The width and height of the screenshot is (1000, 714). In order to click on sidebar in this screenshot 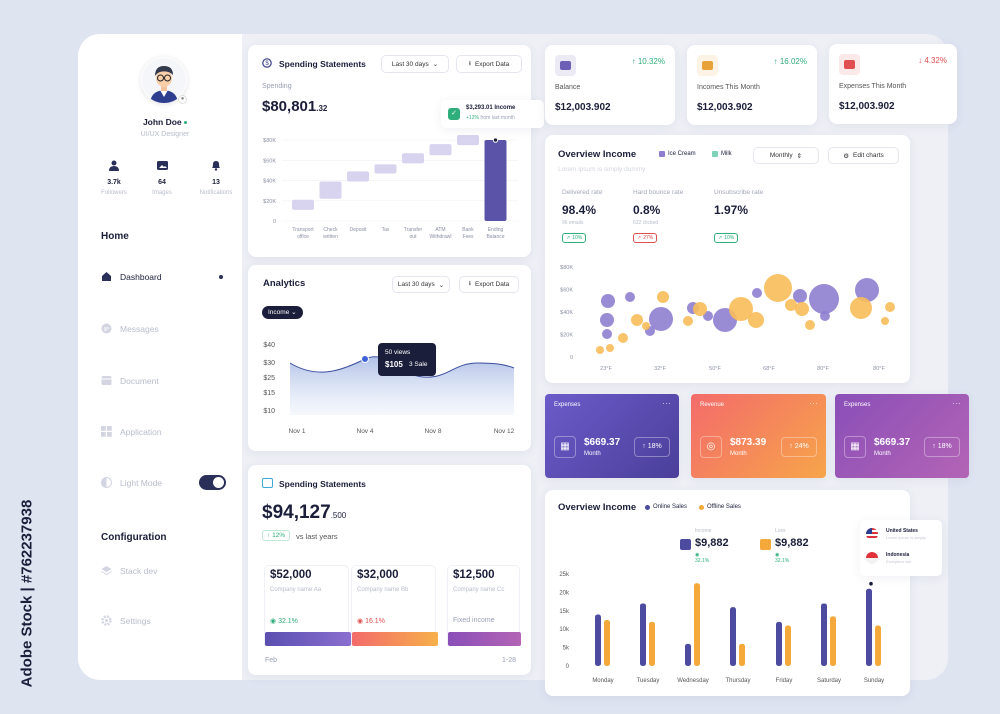, I will do `click(160, 357)`.